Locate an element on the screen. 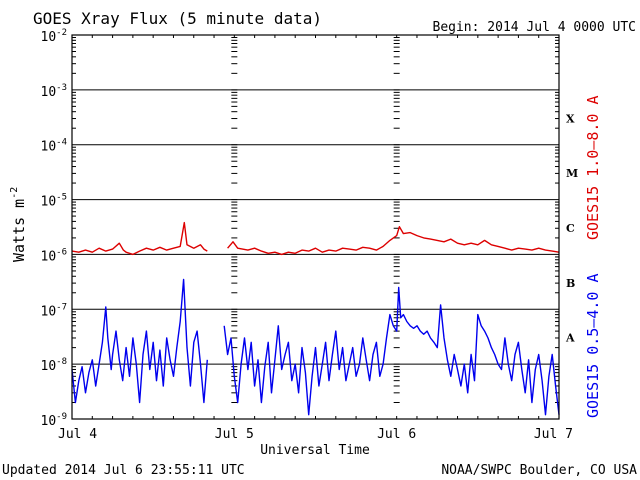 This screenshot has width=640, height=480. svg-text: Watts m-2 is located at coordinates (18, 224).